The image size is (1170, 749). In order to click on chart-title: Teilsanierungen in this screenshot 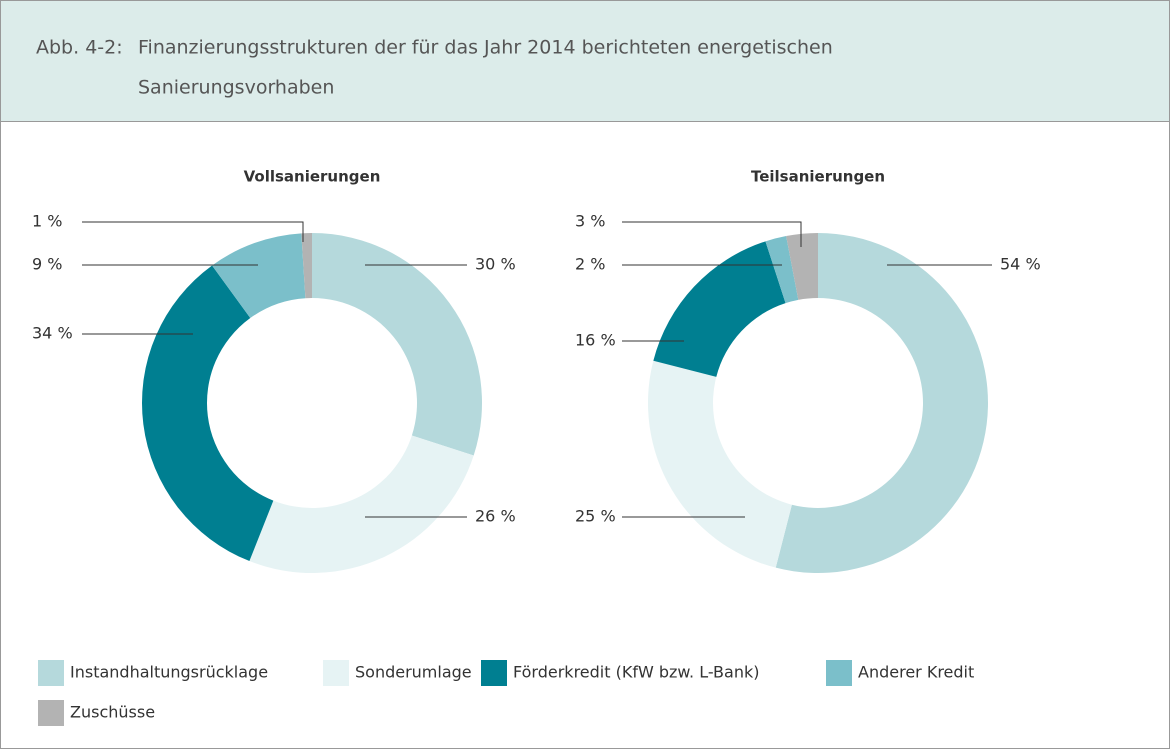, I will do `click(818, 177)`.